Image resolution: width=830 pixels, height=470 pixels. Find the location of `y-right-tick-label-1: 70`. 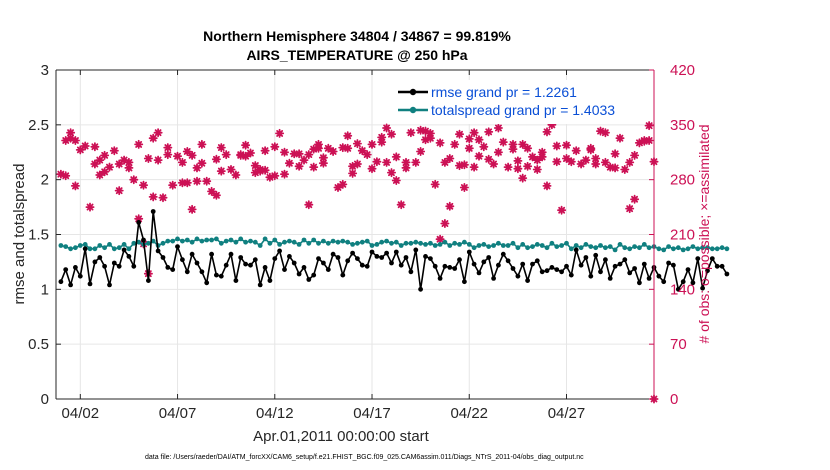

y-right-tick-label-1: 70 is located at coordinates (678, 344).